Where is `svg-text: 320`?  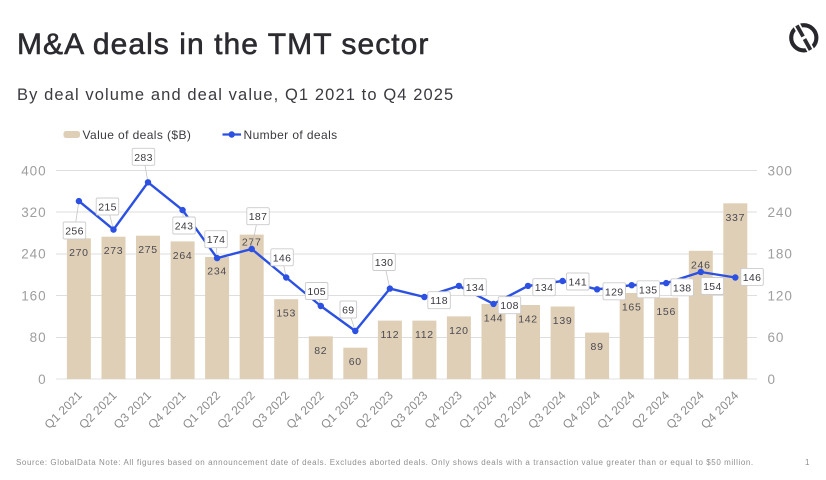 svg-text: 320 is located at coordinates (33, 212).